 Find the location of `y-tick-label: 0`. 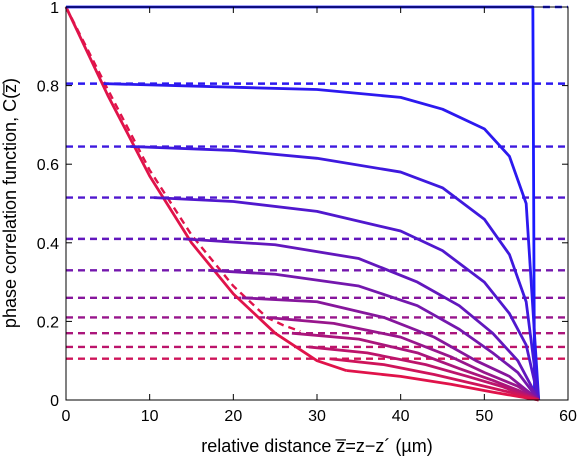

y-tick-label: 0 is located at coordinates (54, 401).